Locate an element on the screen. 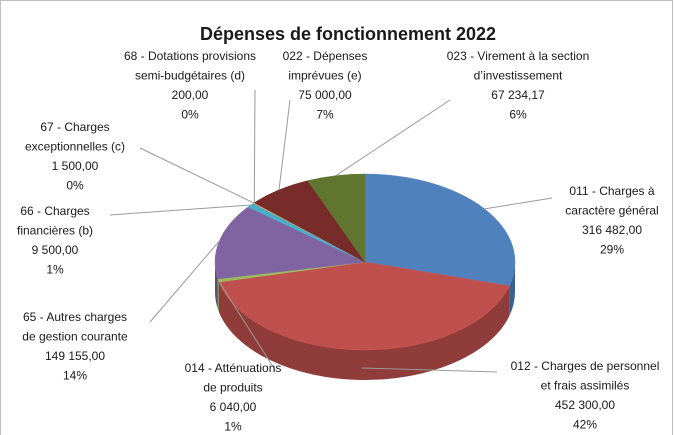  data-label-name: 66 - Charges is located at coordinates (54, 211).